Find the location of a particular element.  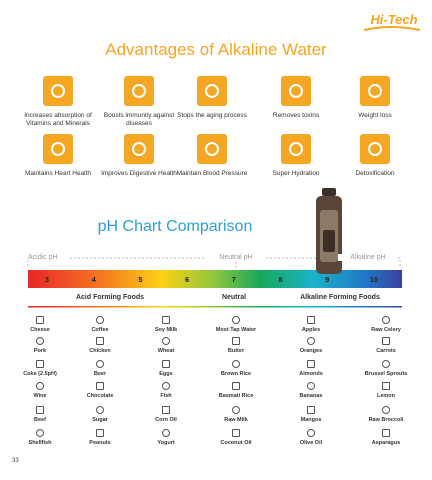

bottle is located at coordinates (329, 231).